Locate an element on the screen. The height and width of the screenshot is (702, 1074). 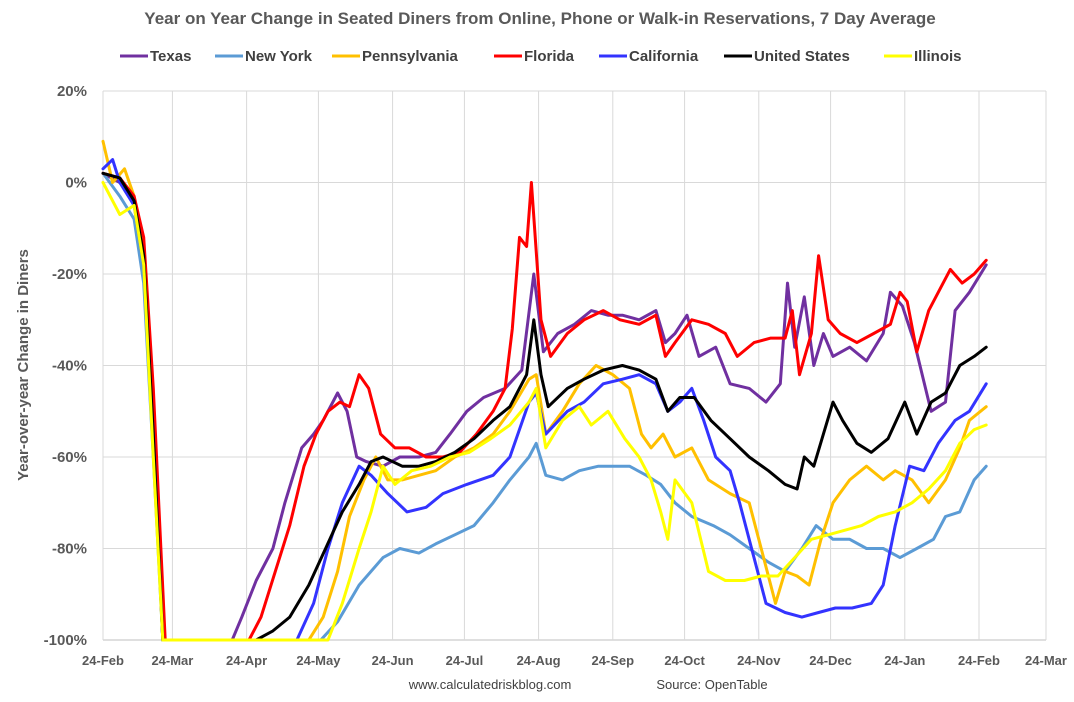
legend-label-california: California is located at coordinates (664, 56).